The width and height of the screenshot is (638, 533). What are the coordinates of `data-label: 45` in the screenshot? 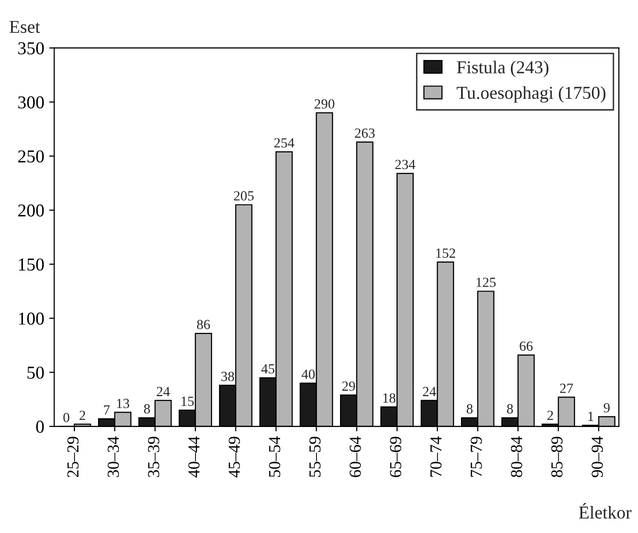 It's located at (267, 369).